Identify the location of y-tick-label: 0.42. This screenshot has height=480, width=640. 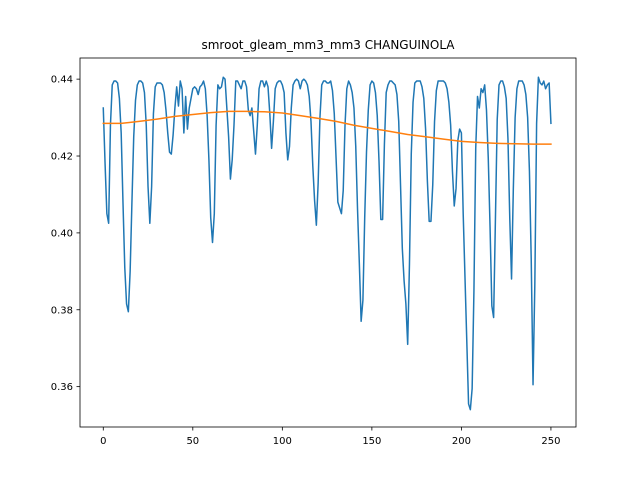
(62, 157).